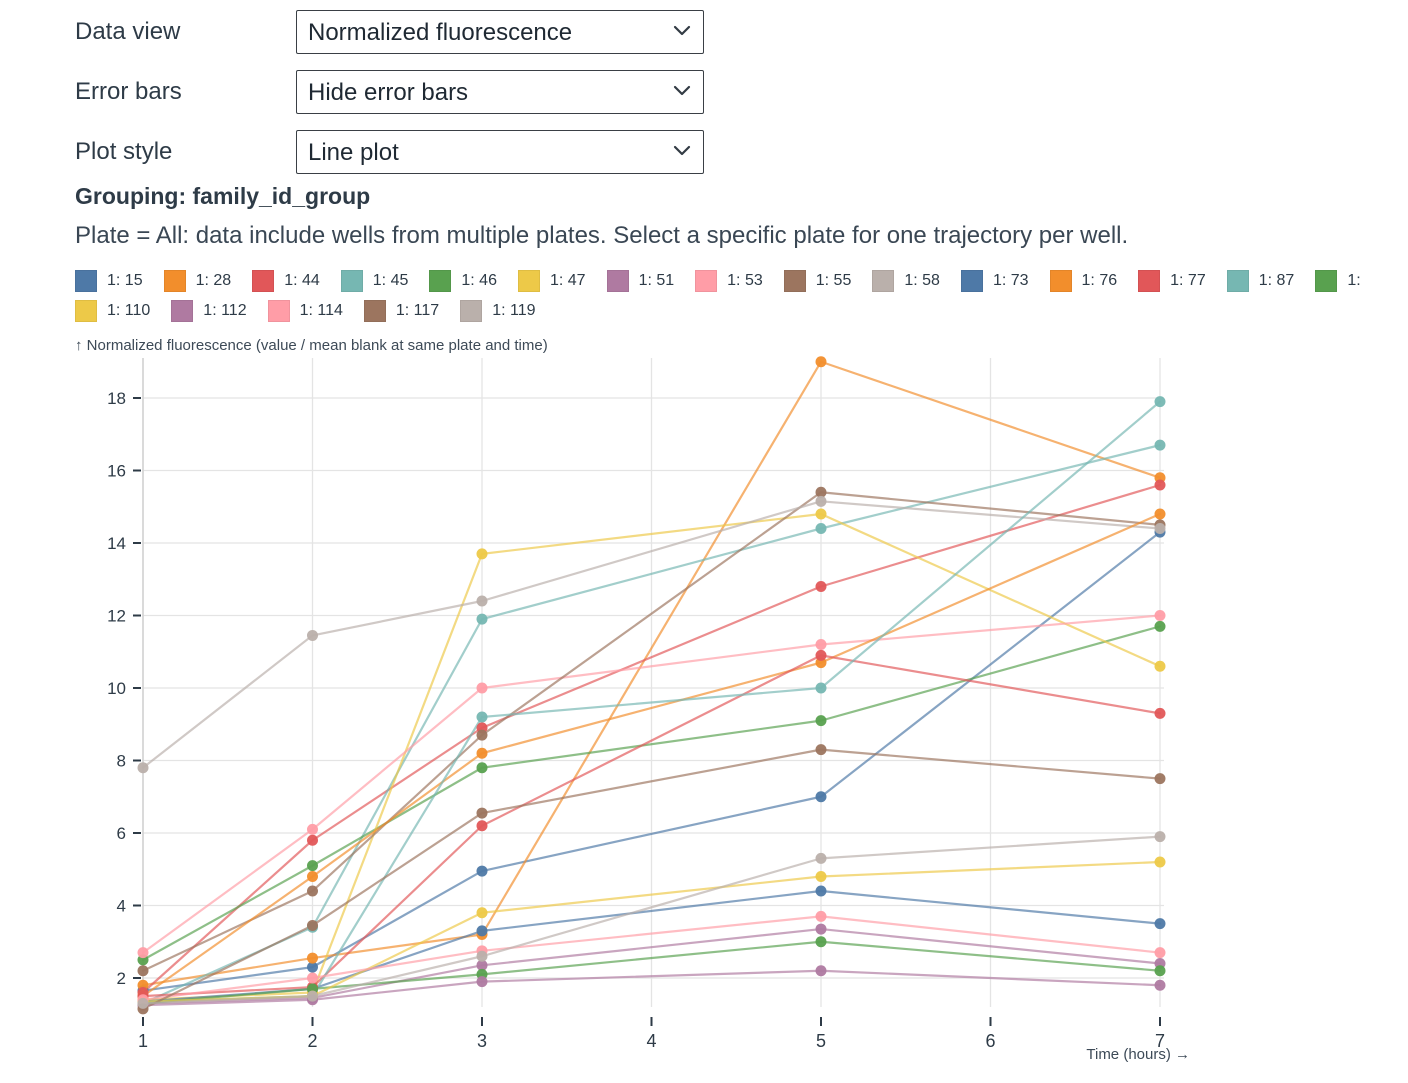 The height and width of the screenshot is (1083, 1408). What do you see at coordinates (321, 310) in the screenshot?
I see `legend-label: 1: 114` at bounding box center [321, 310].